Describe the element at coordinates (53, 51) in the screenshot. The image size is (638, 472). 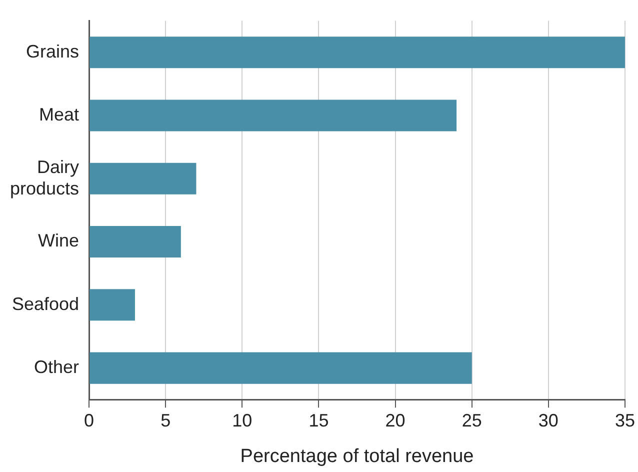
I see `y-tick-label: Grains` at that location.